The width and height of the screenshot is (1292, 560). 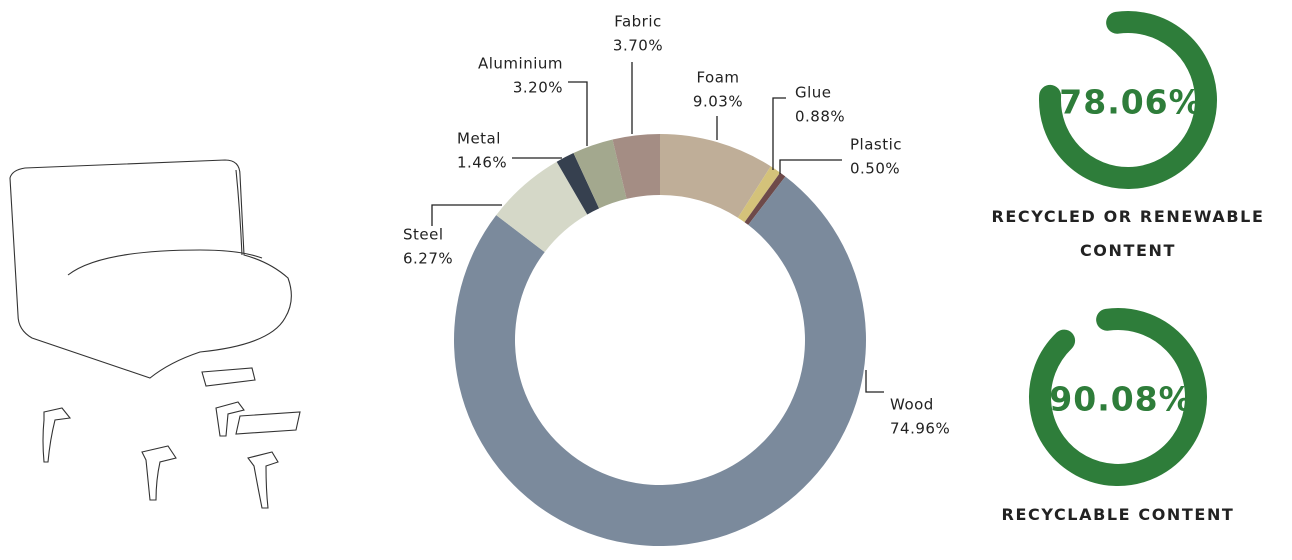 I want to click on gauge-value: 78.06%, so click(x=1130, y=102).